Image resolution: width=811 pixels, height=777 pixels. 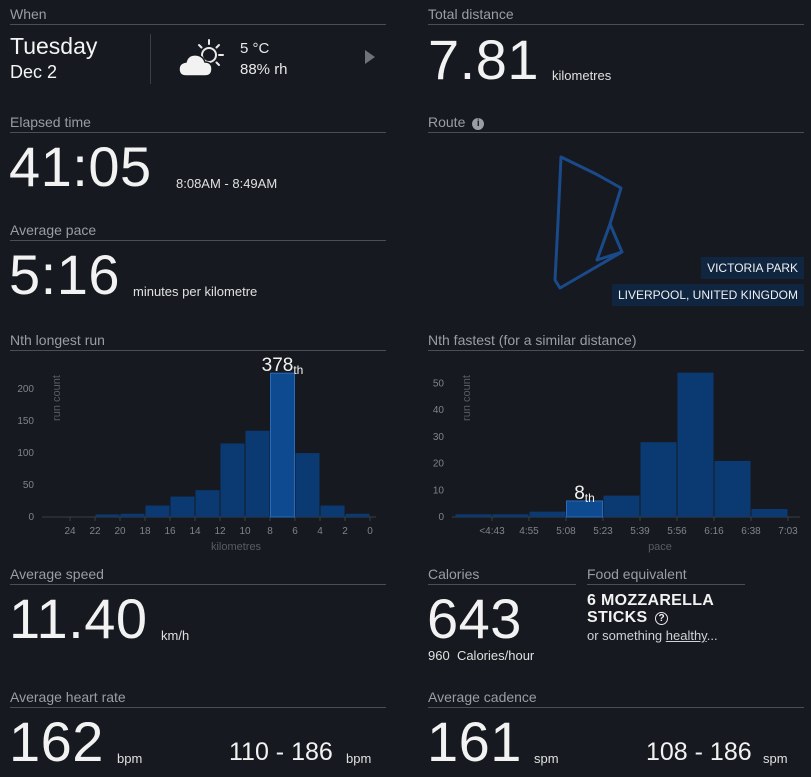 What do you see at coordinates (150, 59) in the screenshot?
I see `divider` at bounding box center [150, 59].